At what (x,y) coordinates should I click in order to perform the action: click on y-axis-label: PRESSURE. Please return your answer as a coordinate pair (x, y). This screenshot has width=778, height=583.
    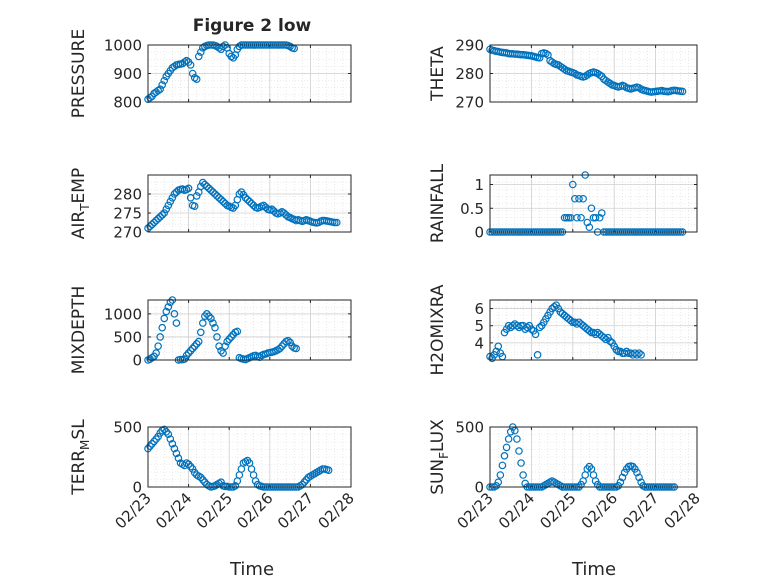
    Looking at the image, I should click on (79, 73).